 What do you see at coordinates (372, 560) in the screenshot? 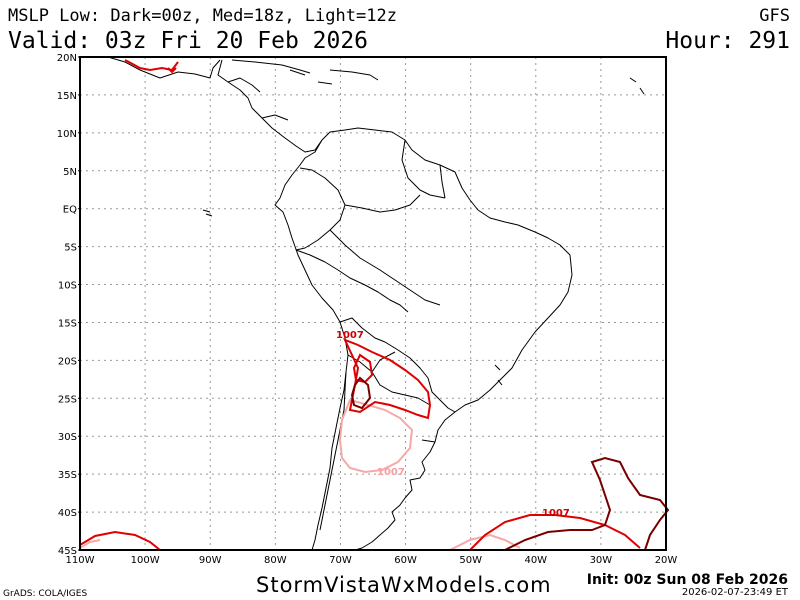
I see `longitude-labels: 110W 100W 90W 80W 70W 60W 50W 40W 30W 20W` at bounding box center [372, 560].